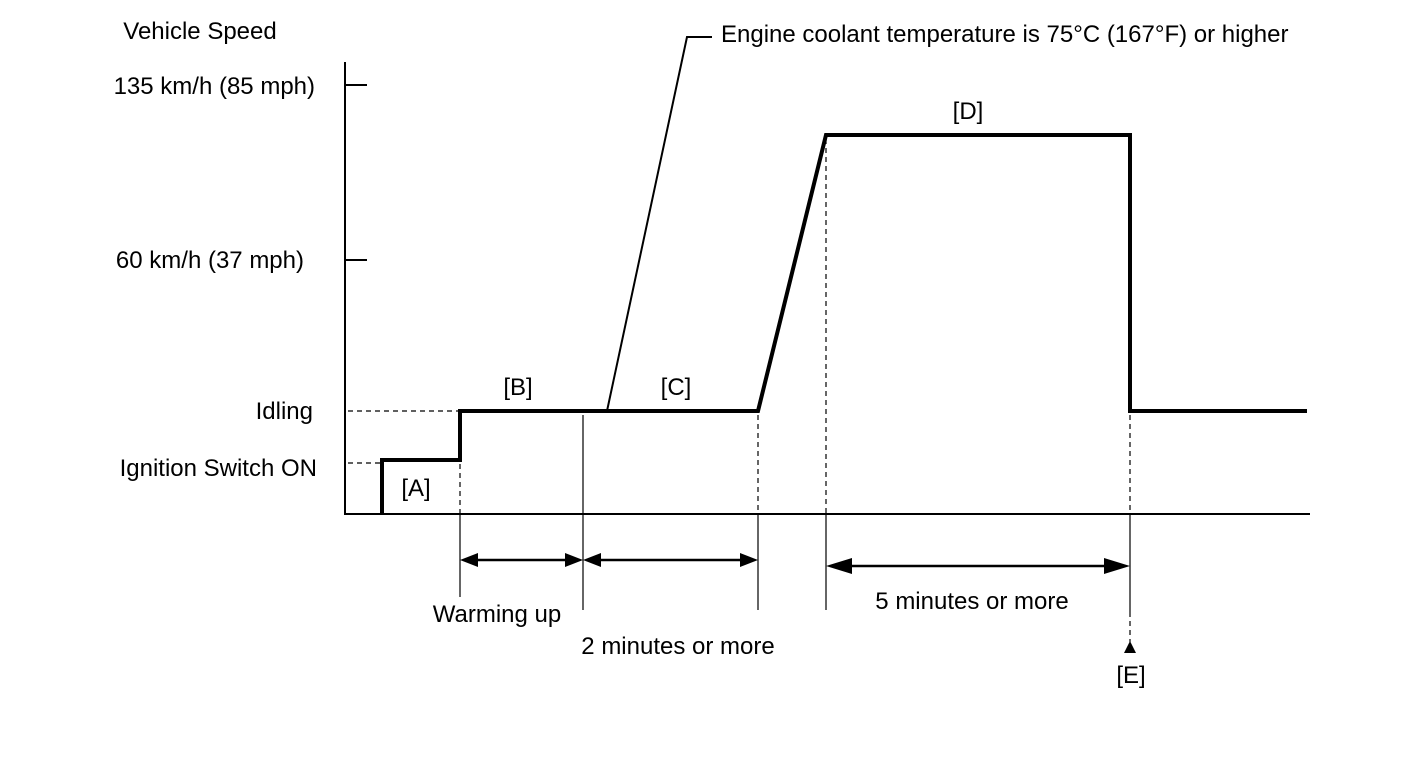 The height and width of the screenshot is (759, 1424). What do you see at coordinates (218, 468) in the screenshot?
I see `level-label-ignition: Ignition Switch ON` at bounding box center [218, 468].